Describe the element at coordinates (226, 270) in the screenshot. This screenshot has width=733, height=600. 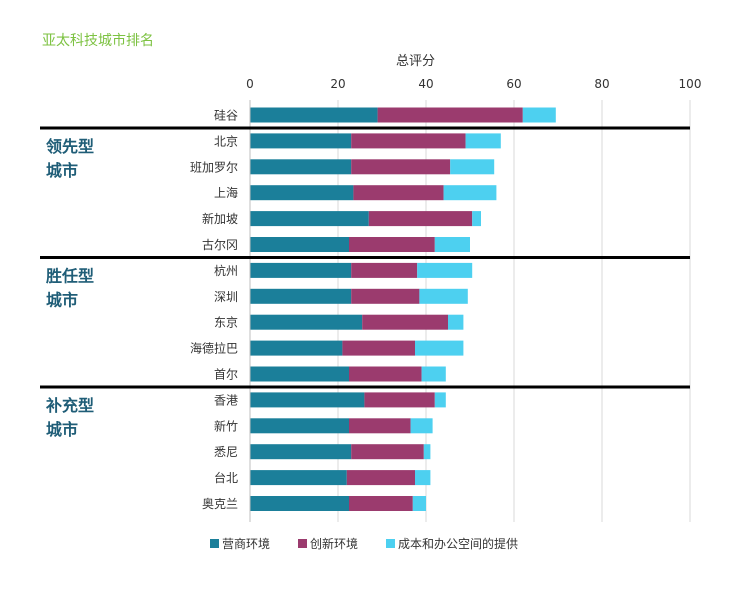
I see `category-label-7: 杭州` at that location.